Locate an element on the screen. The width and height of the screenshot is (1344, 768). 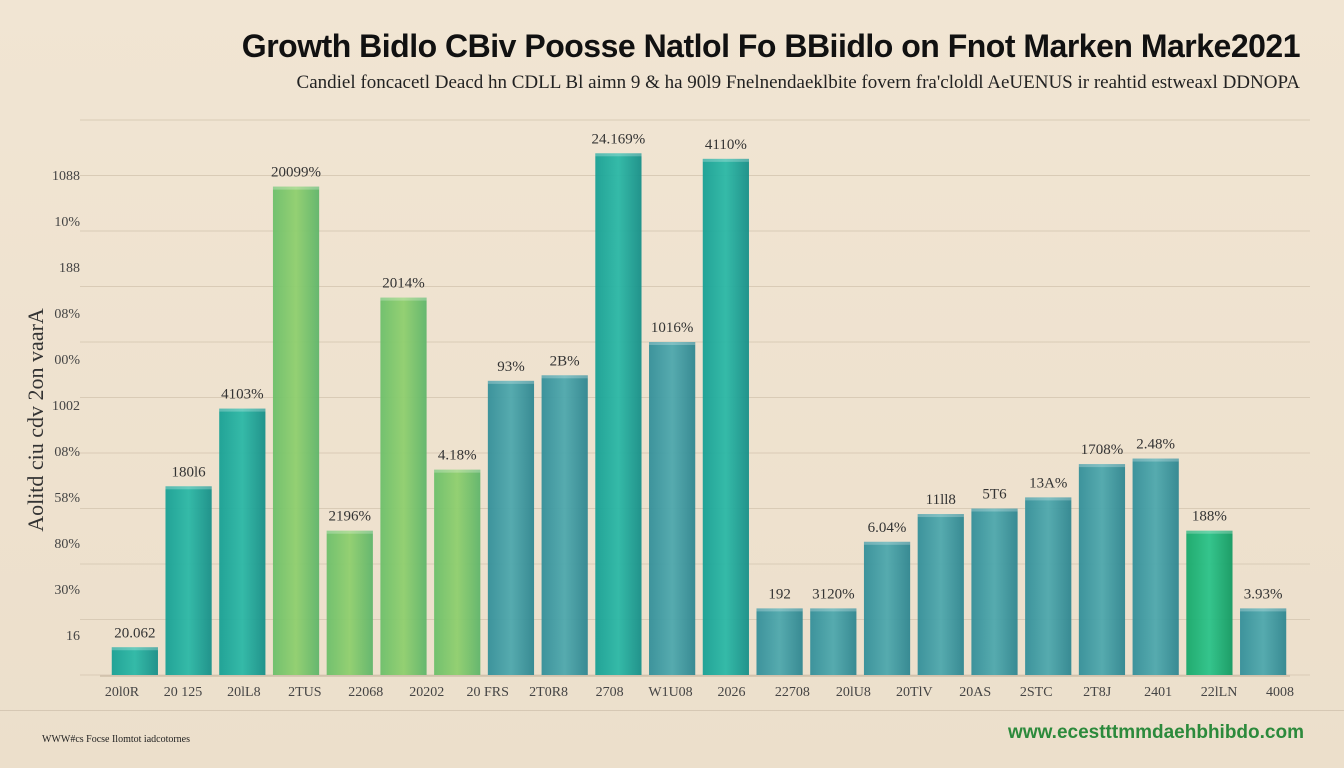
x-tick-label: 2T0R8 is located at coordinates (548, 692).